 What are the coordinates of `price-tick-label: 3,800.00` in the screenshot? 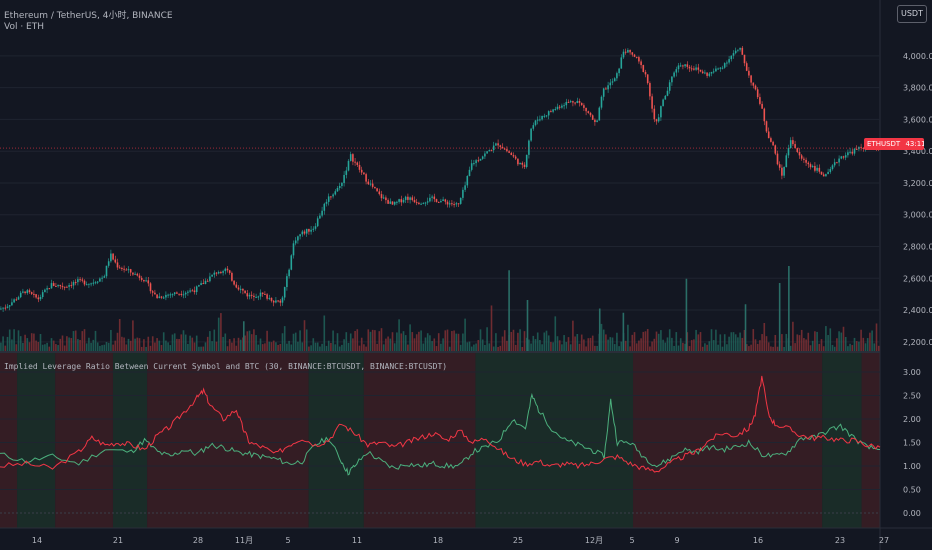 It's located at (917, 88).